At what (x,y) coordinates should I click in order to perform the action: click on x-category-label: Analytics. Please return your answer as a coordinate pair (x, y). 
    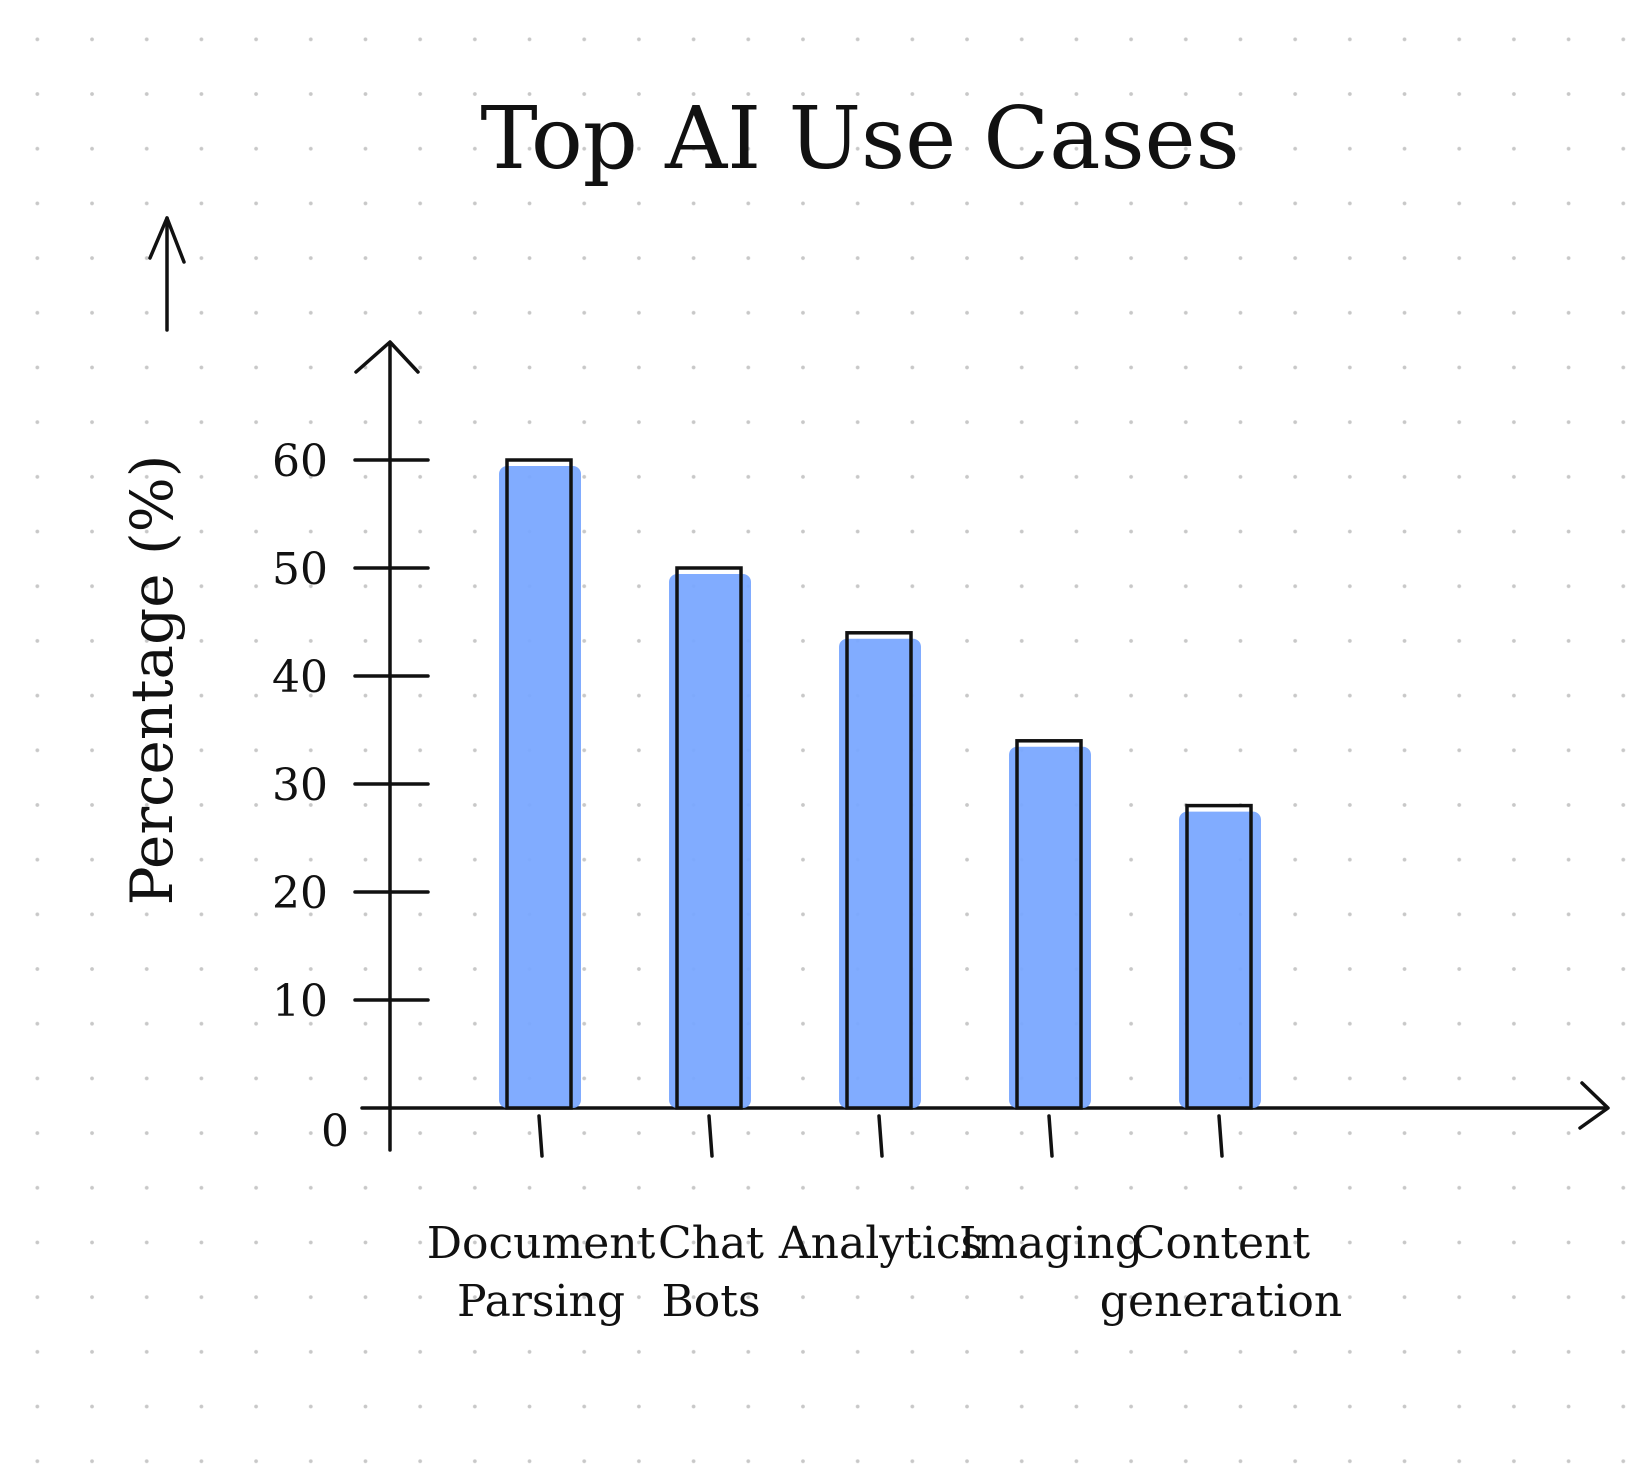
    Looking at the image, I should click on (880, 1243).